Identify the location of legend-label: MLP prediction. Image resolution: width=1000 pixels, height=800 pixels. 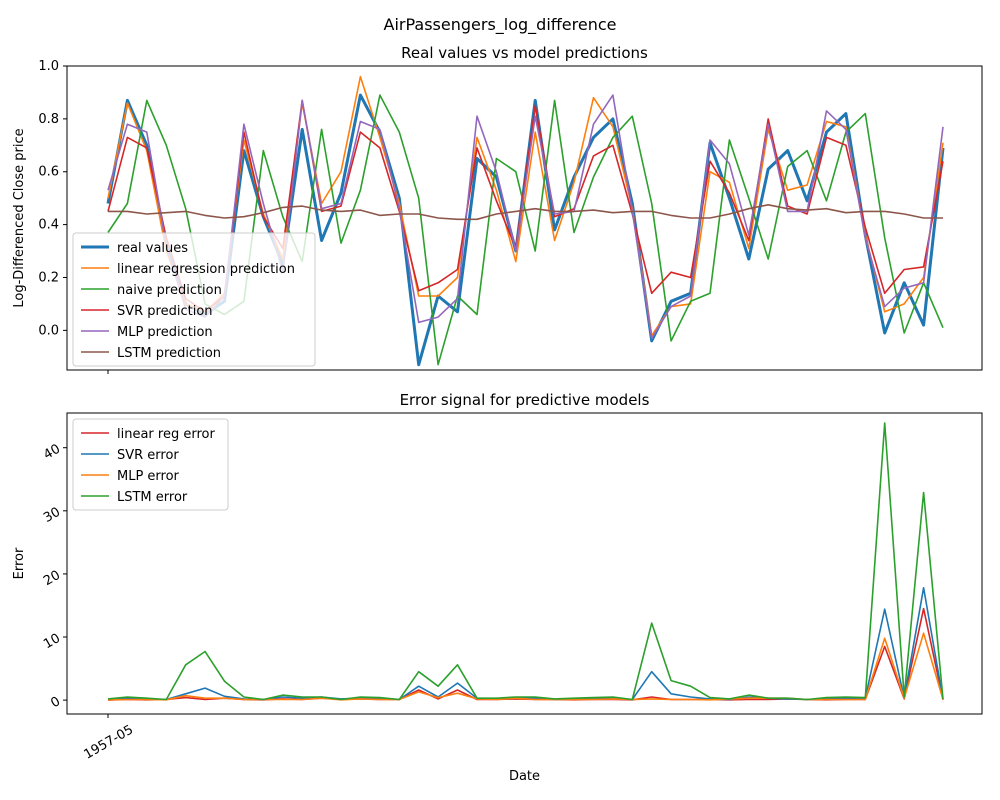
(165, 332).